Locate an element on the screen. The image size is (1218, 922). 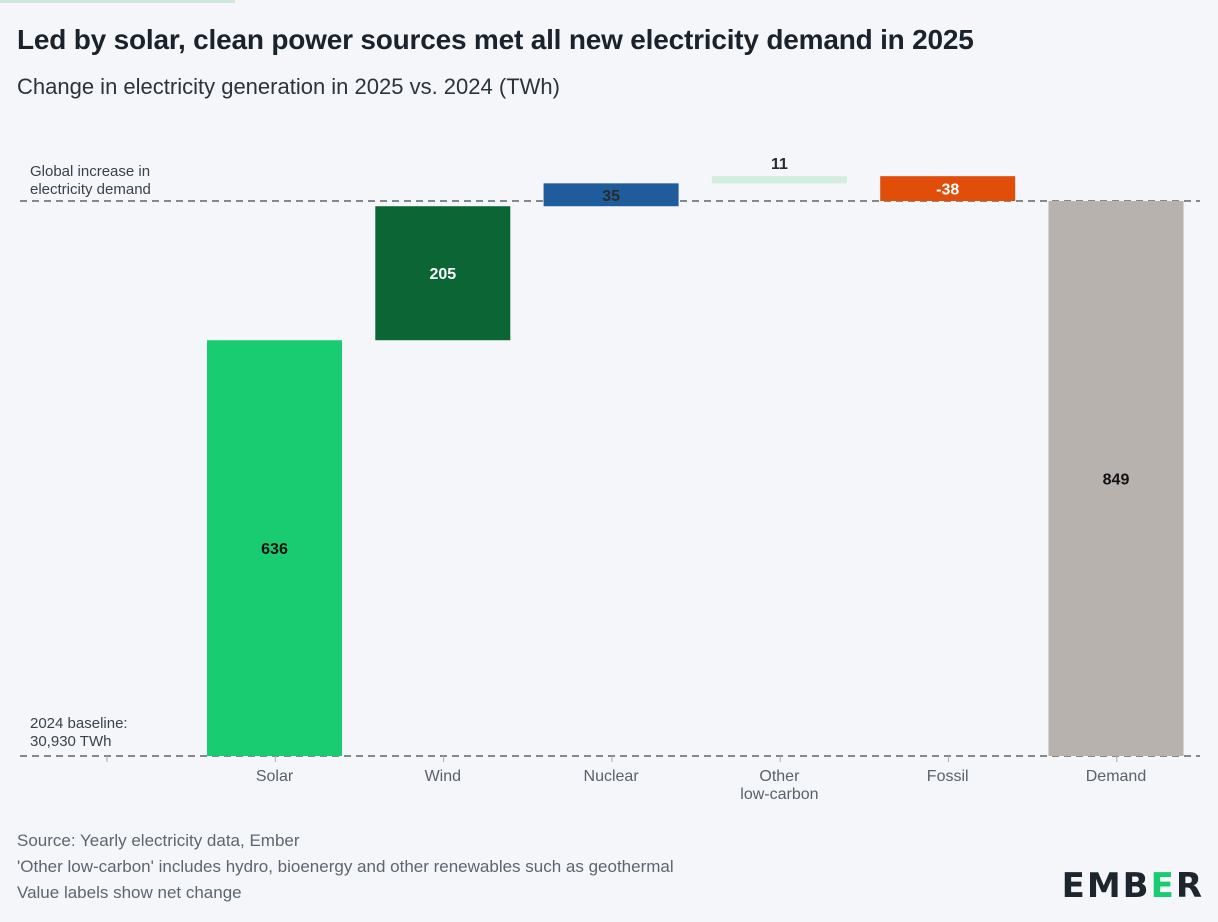
bar-demand is located at coordinates (1116, 478).